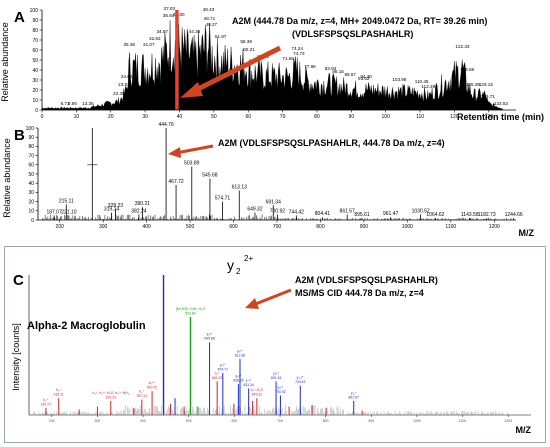 The height and width of the screenshot is (447, 550). I want to click on msms-ion-mz: 545.68, so click(209, 339).